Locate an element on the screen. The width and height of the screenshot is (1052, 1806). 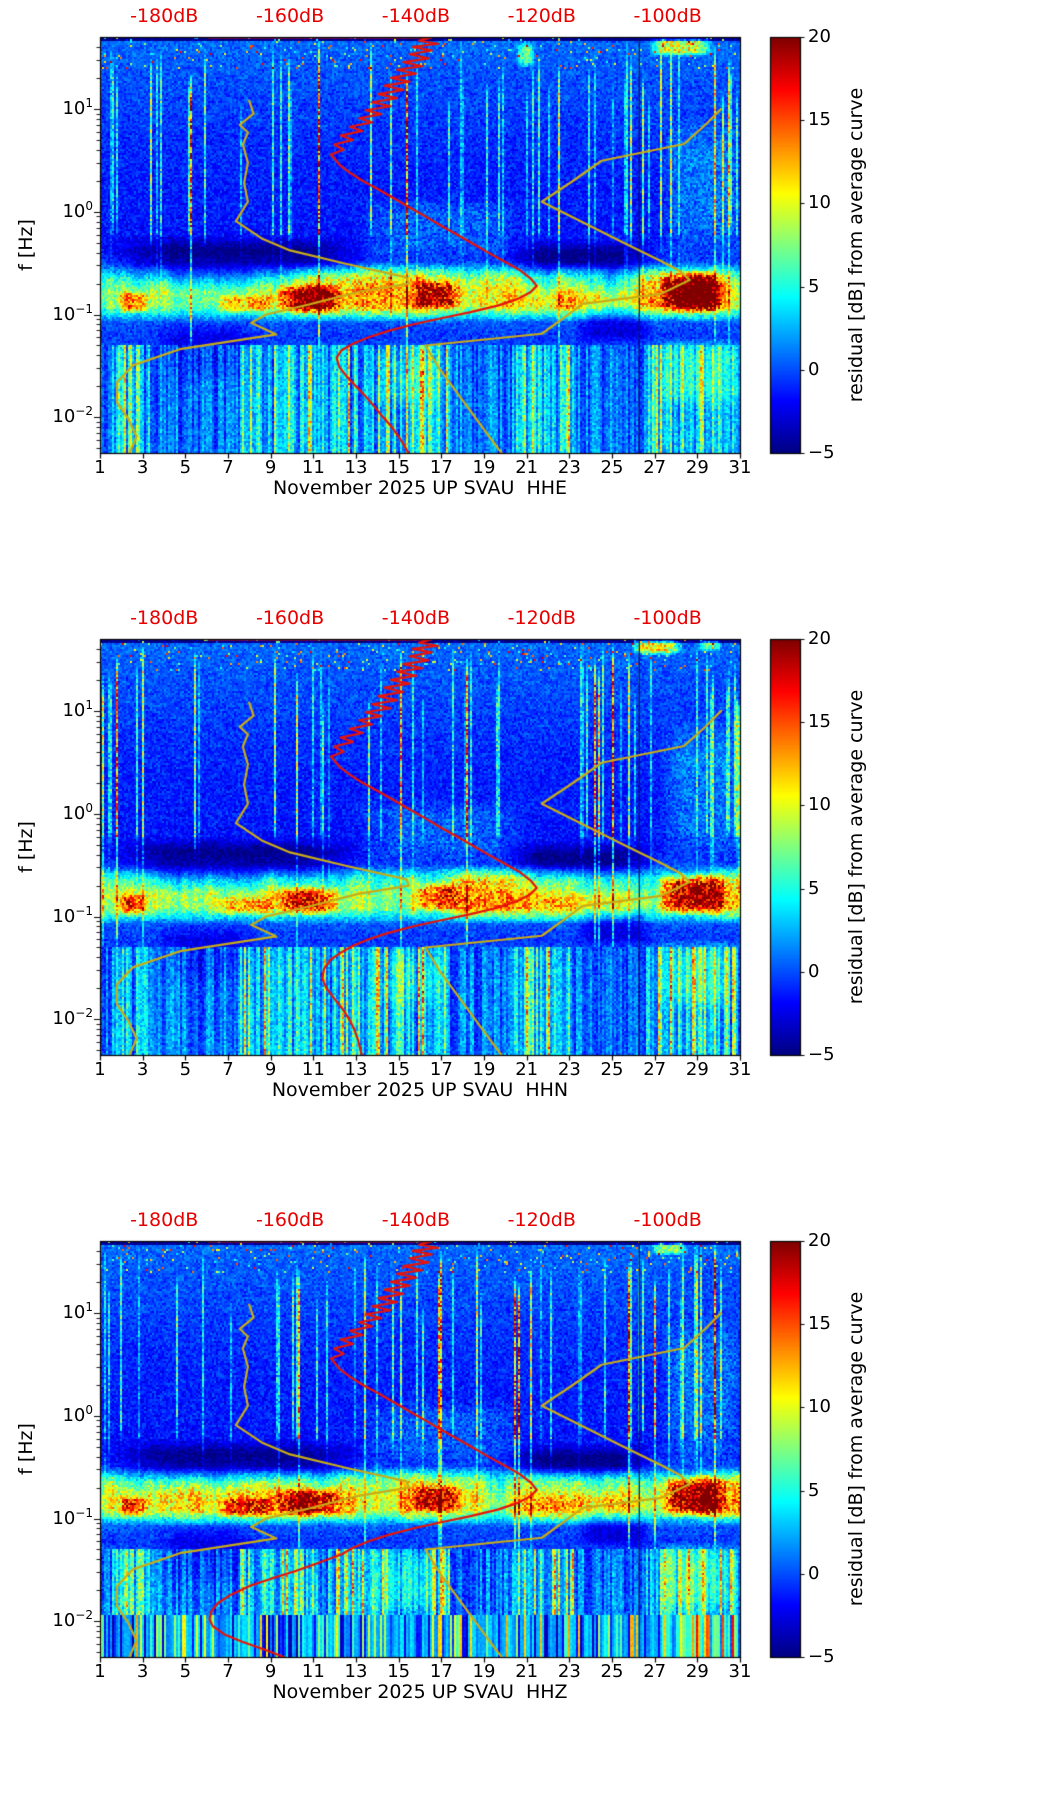
x-tick-label: 1 is located at coordinates (100, 1069).